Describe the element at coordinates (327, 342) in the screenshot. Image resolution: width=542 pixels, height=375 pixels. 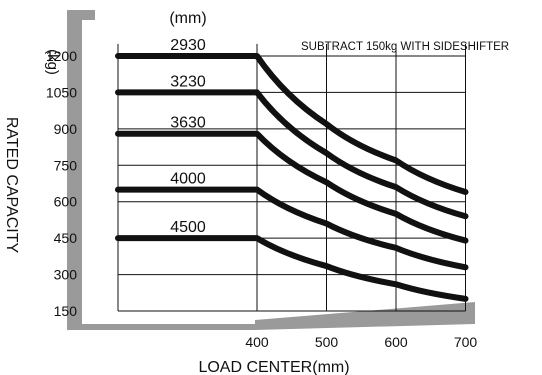
I see `x-tick-label-500: 500` at that location.